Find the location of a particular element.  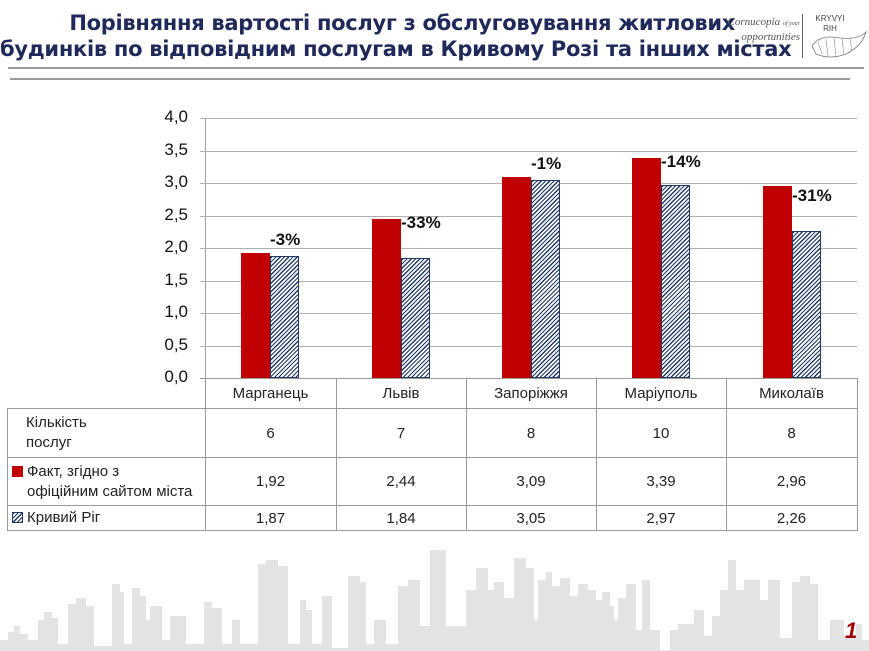

legend-swatch-kryvyi-rih is located at coordinates (17, 517).